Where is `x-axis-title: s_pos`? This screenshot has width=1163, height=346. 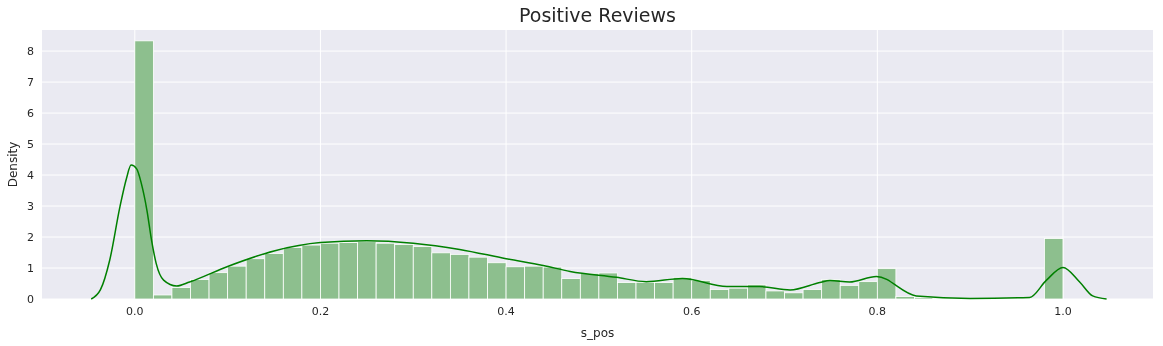
x-axis-title: s_pos is located at coordinates (597, 333).